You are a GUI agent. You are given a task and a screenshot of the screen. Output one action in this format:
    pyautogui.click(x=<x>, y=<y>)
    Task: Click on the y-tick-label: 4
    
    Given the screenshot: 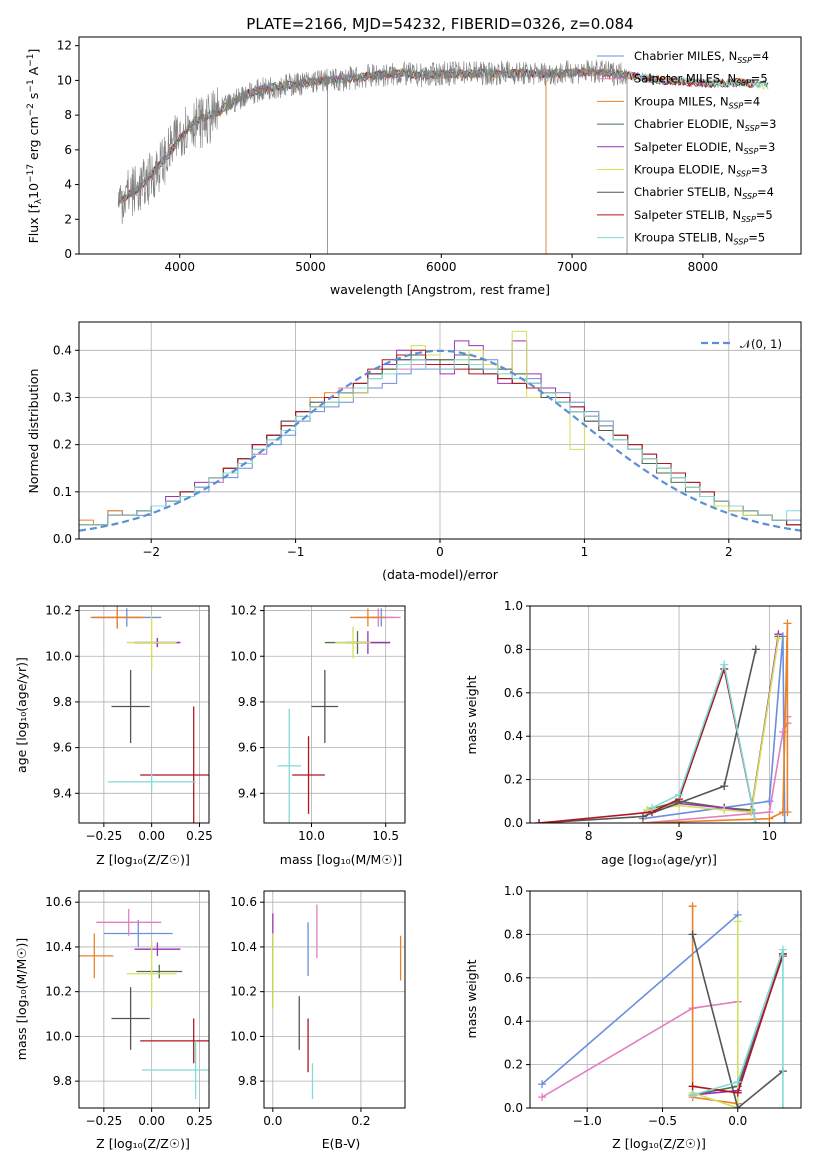 What is the action you would take?
    pyautogui.click(x=68, y=185)
    